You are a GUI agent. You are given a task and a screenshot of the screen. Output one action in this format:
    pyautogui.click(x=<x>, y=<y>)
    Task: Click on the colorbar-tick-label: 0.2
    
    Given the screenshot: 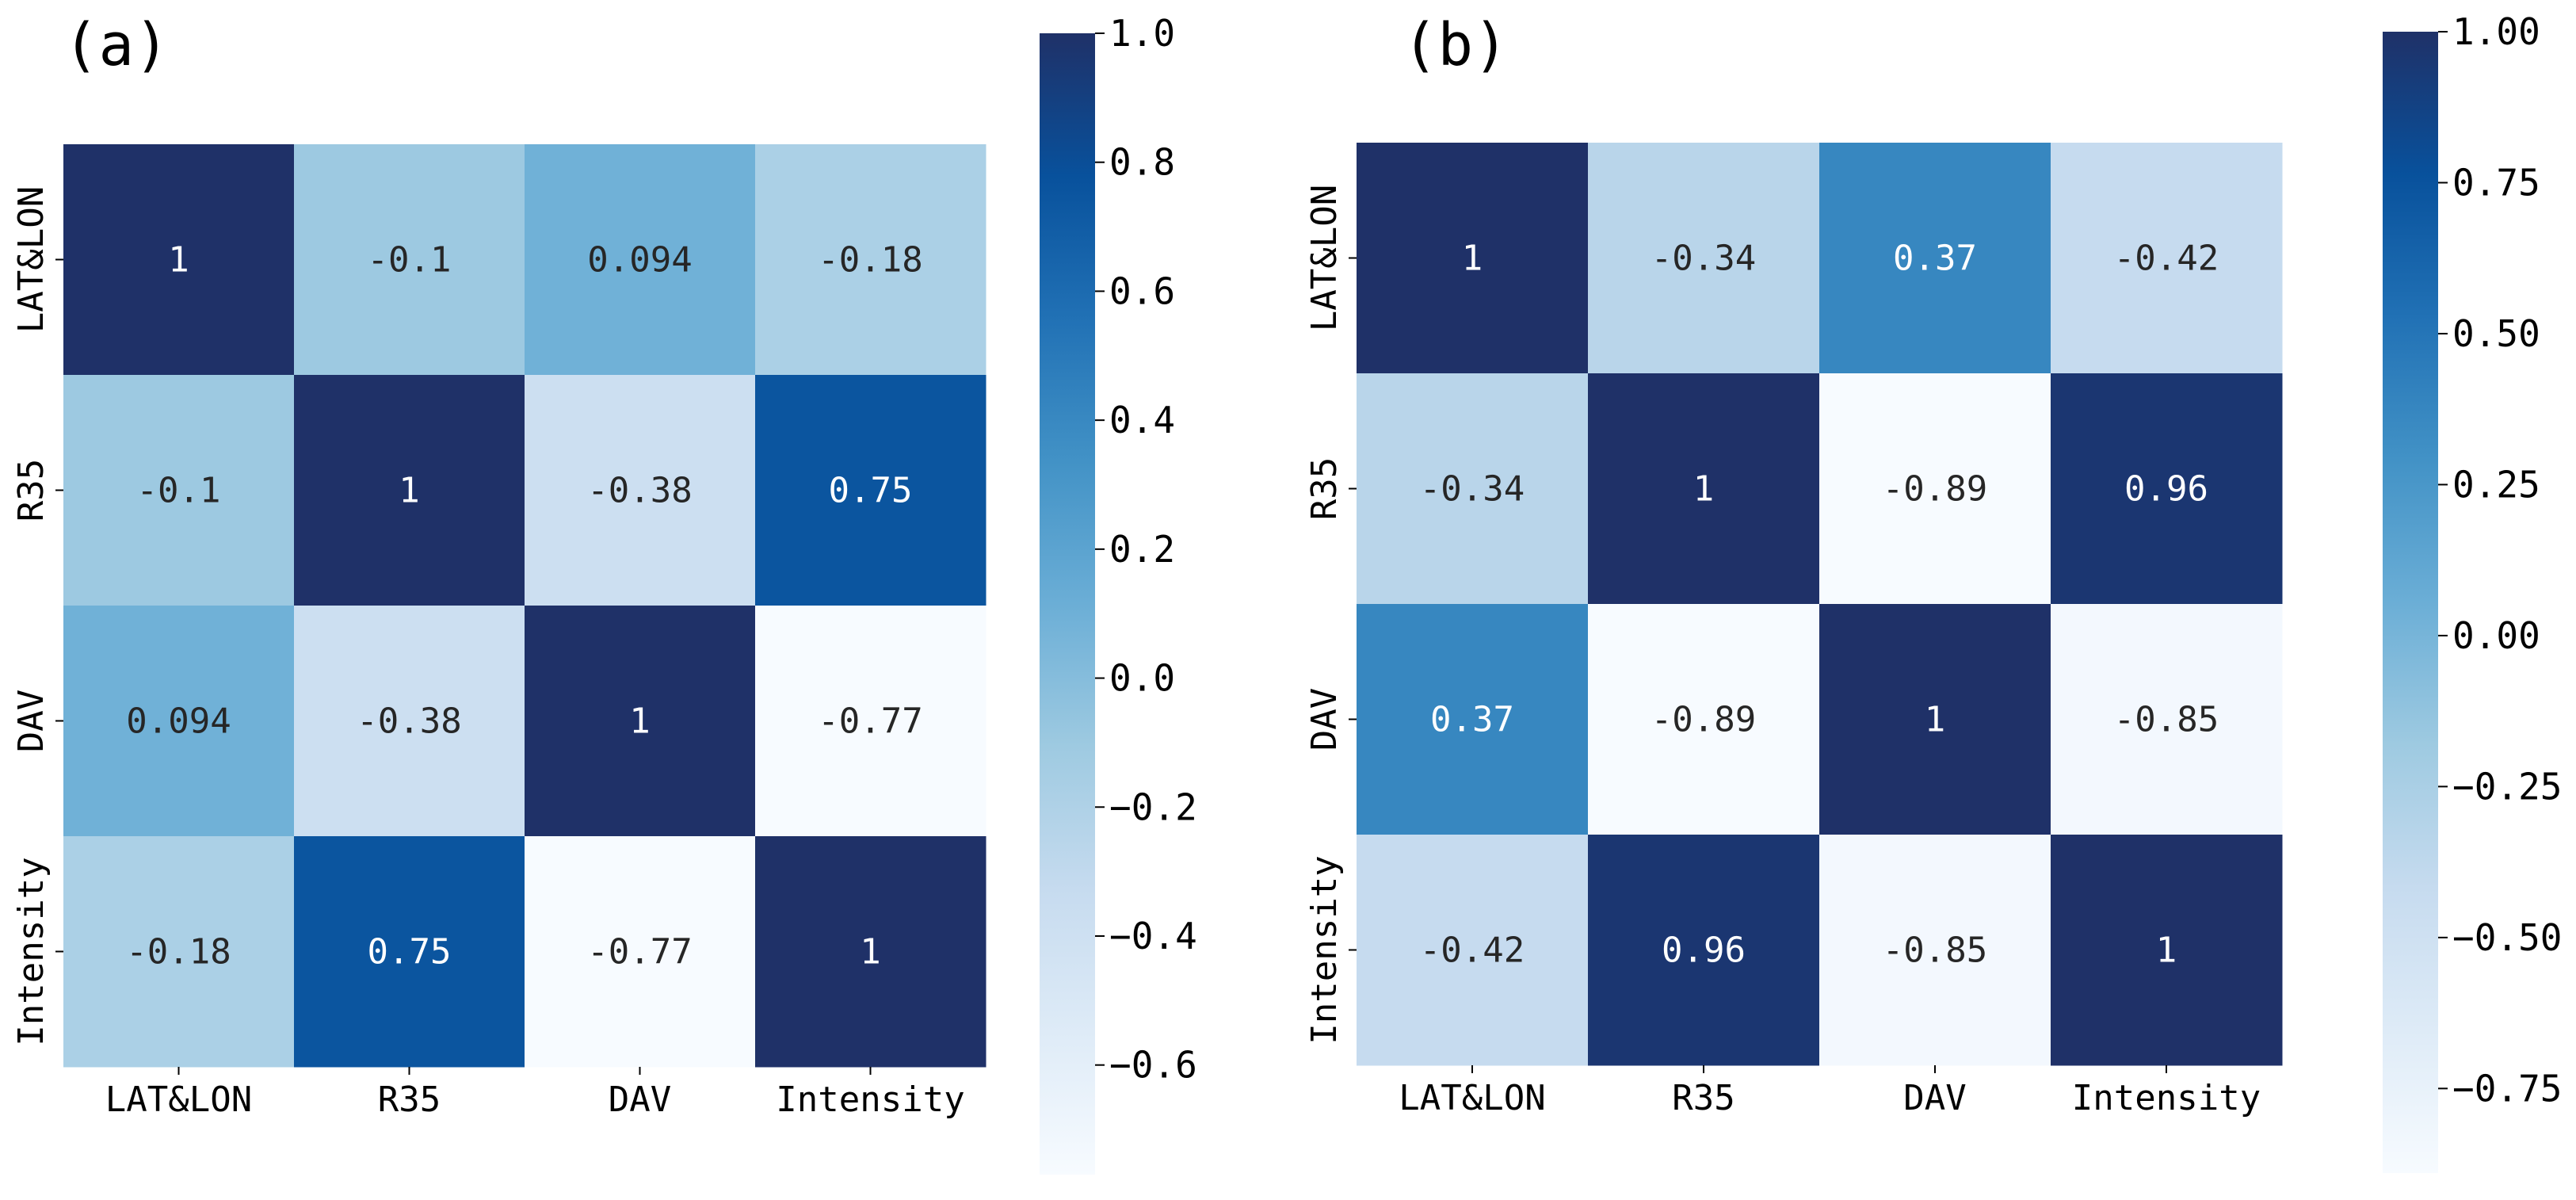 What is the action you would take?
    pyautogui.click(x=1142, y=549)
    